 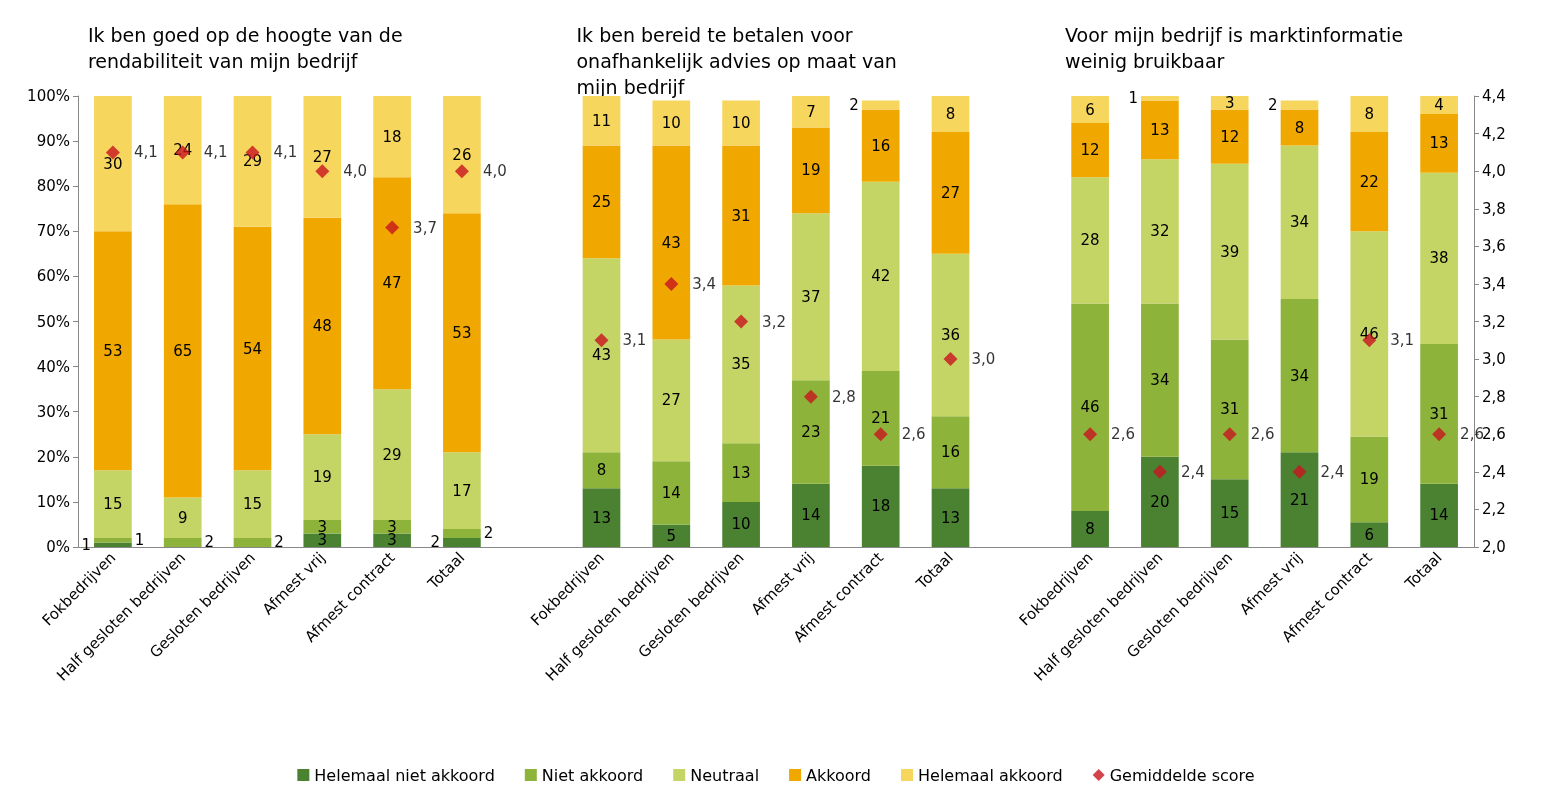 What do you see at coordinates (592, 775) in the screenshot?
I see `legend-label: Niet akkoord` at bounding box center [592, 775].